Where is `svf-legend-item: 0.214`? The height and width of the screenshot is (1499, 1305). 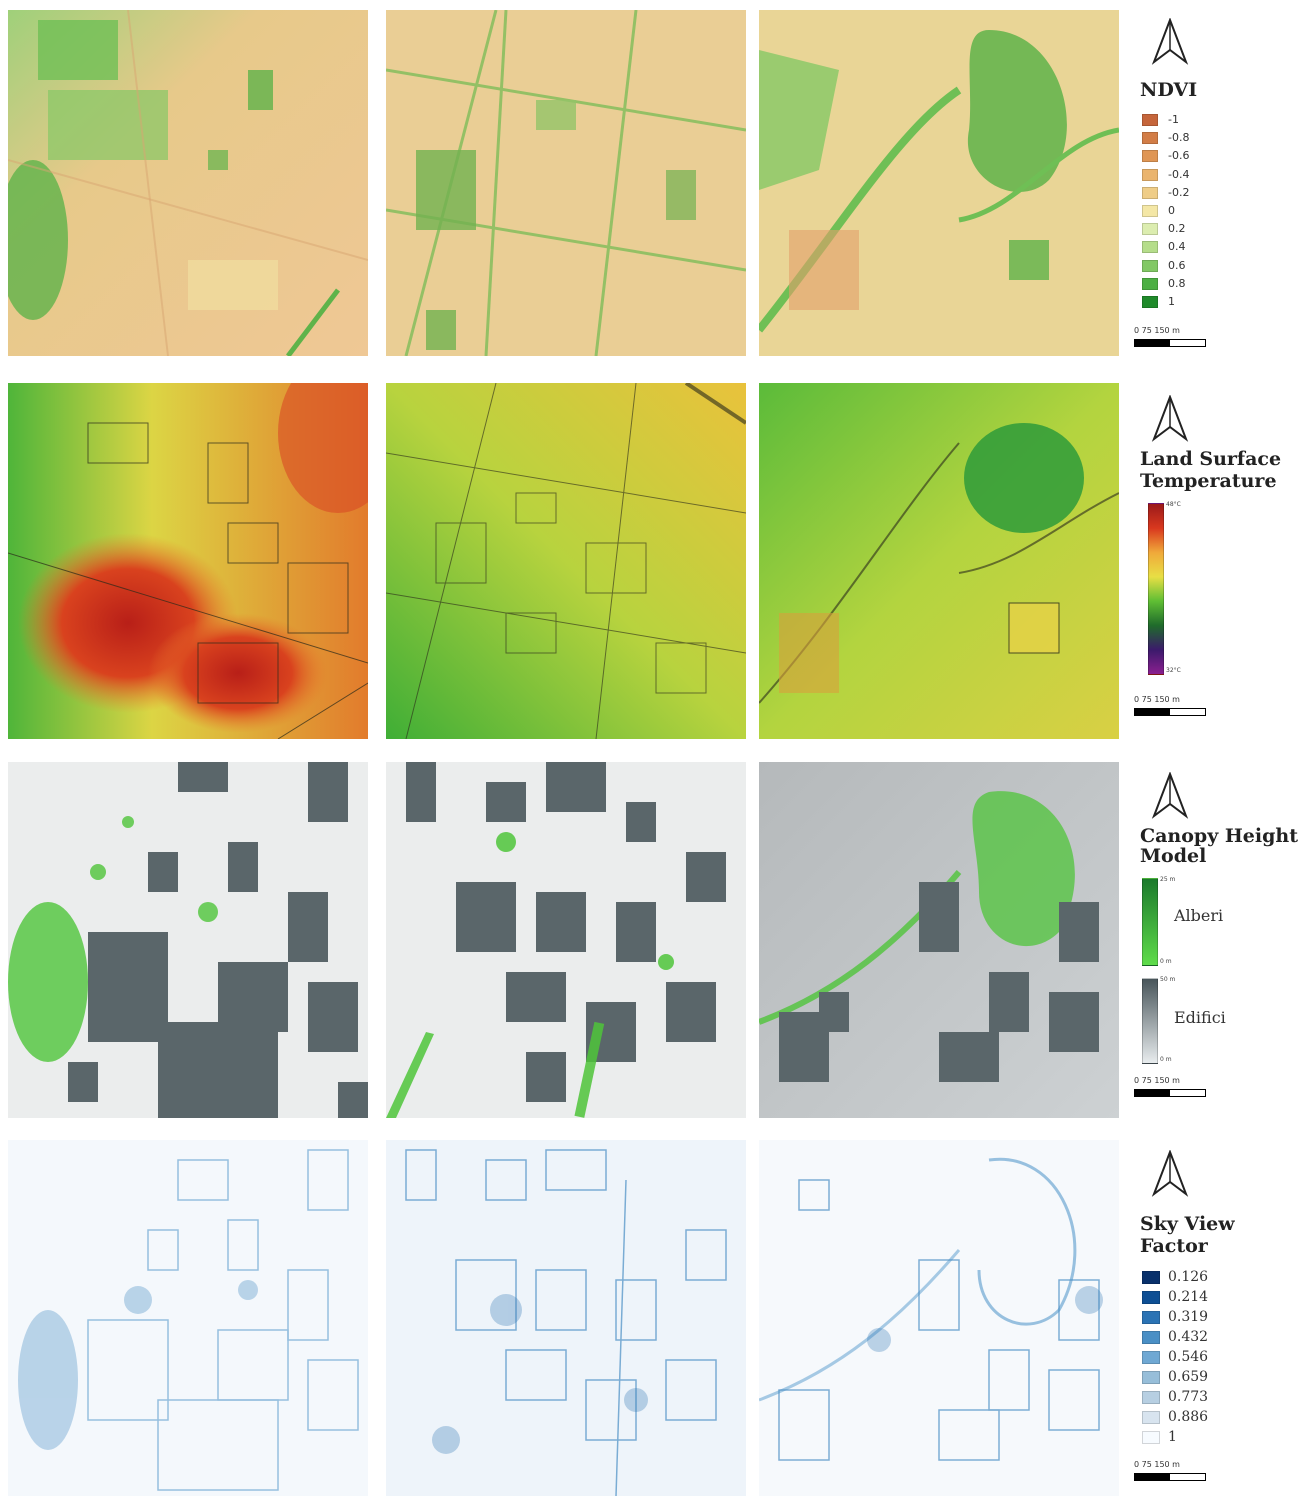 svf-legend-item: 0.214 is located at coordinates (1175, 1297).